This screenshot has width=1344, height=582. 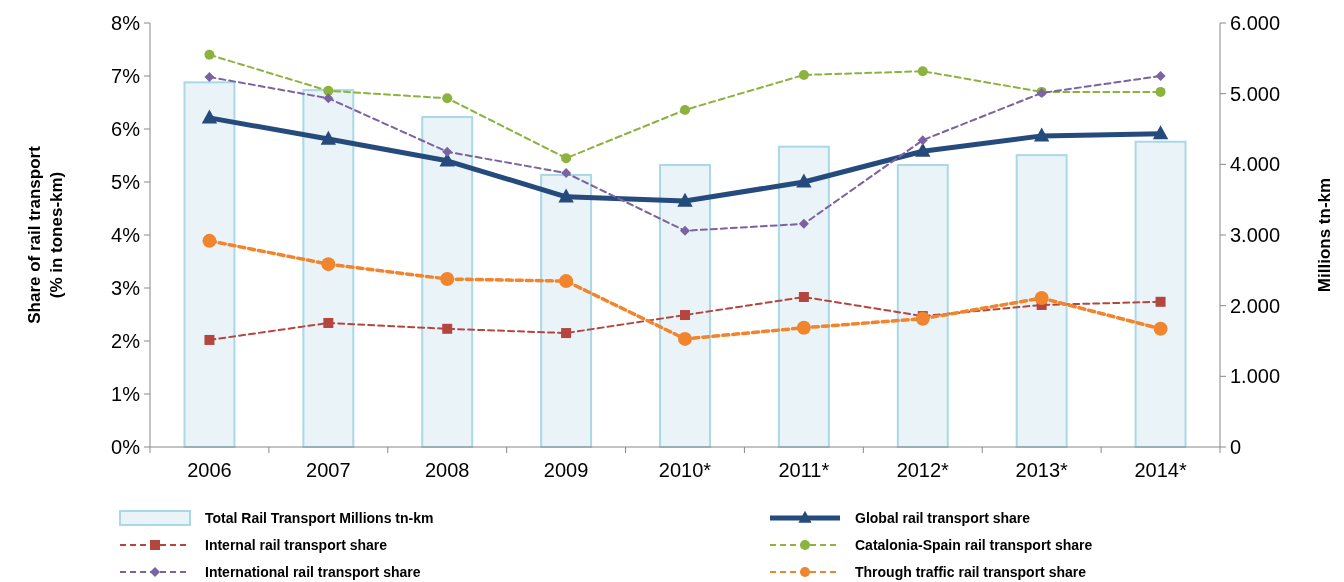 I want to click on y-tick-label: 6%, so click(x=126, y=129).